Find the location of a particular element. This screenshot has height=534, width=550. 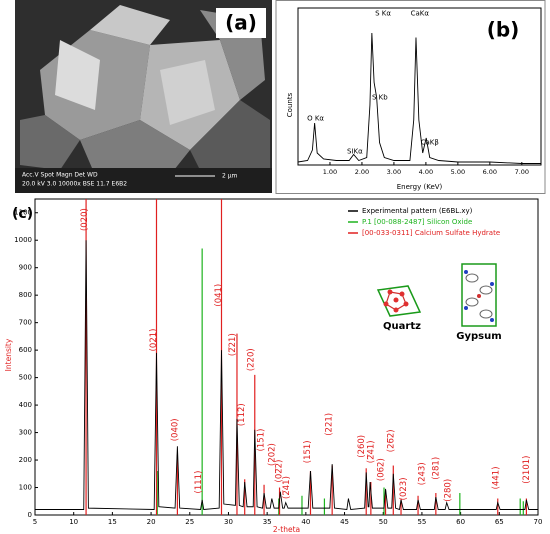

x-tick-label: 65 is located at coordinates (499, 522).